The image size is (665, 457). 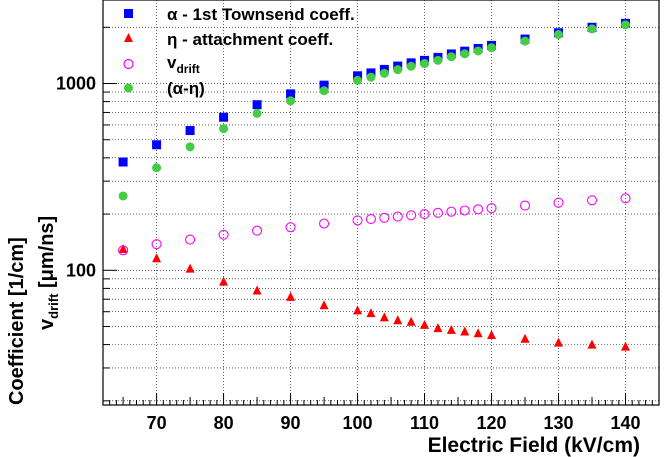 I want to click on y-tick-label: 1000, so click(x=76, y=84).